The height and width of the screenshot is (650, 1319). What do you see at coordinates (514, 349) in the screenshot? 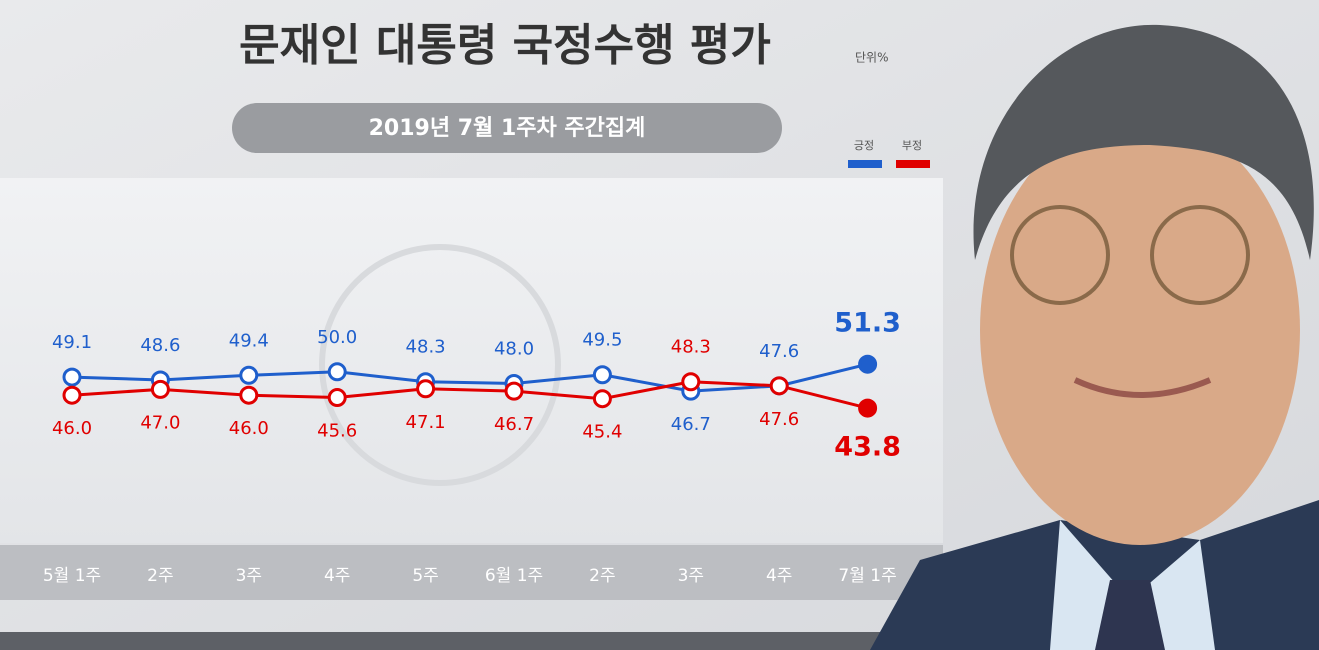
I see `value-label: 48.0` at bounding box center [514, 349].